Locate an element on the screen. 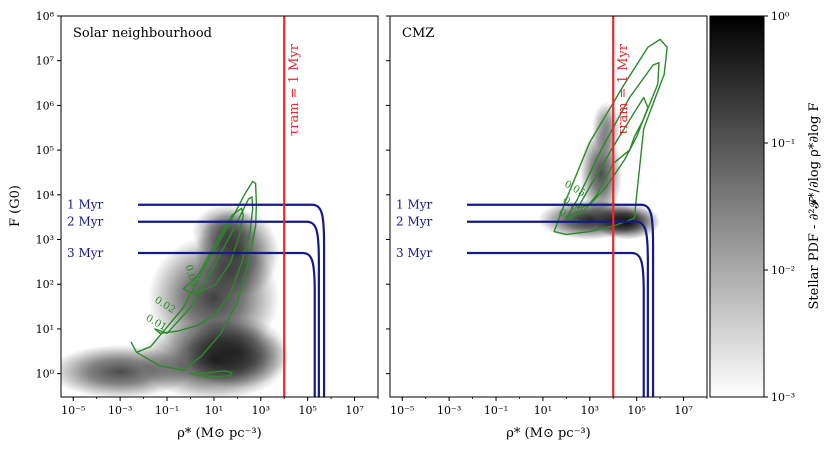  y-tick-label: 10⁴ is located at coordinates (45, 195).